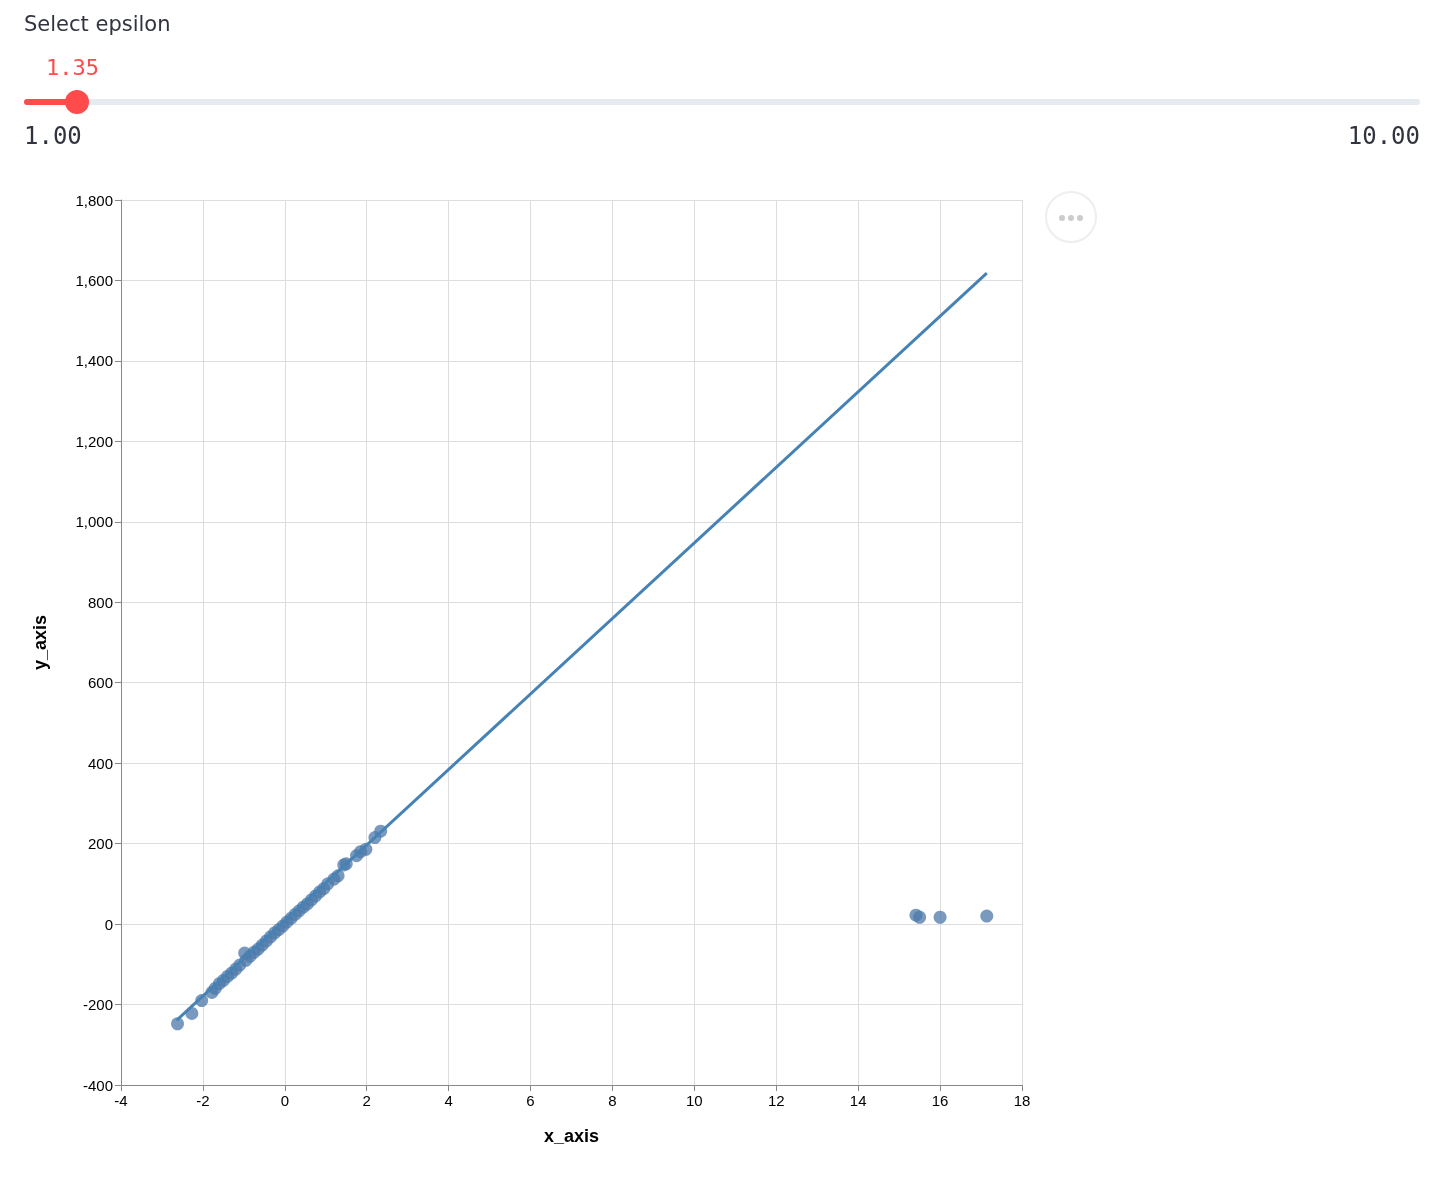  I want to click on y-tick-label: 1,800, so click(94, 200).